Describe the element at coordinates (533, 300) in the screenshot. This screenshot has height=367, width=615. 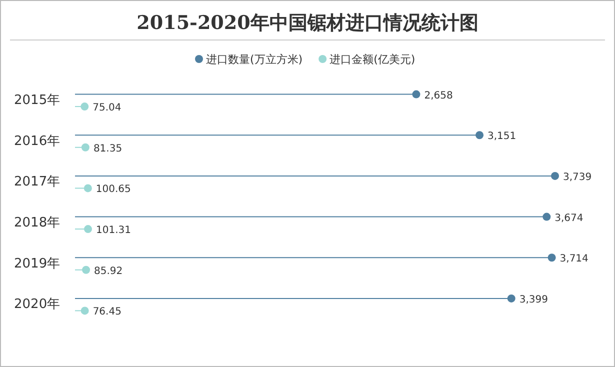
I see `data-label: 3,399` at that location.